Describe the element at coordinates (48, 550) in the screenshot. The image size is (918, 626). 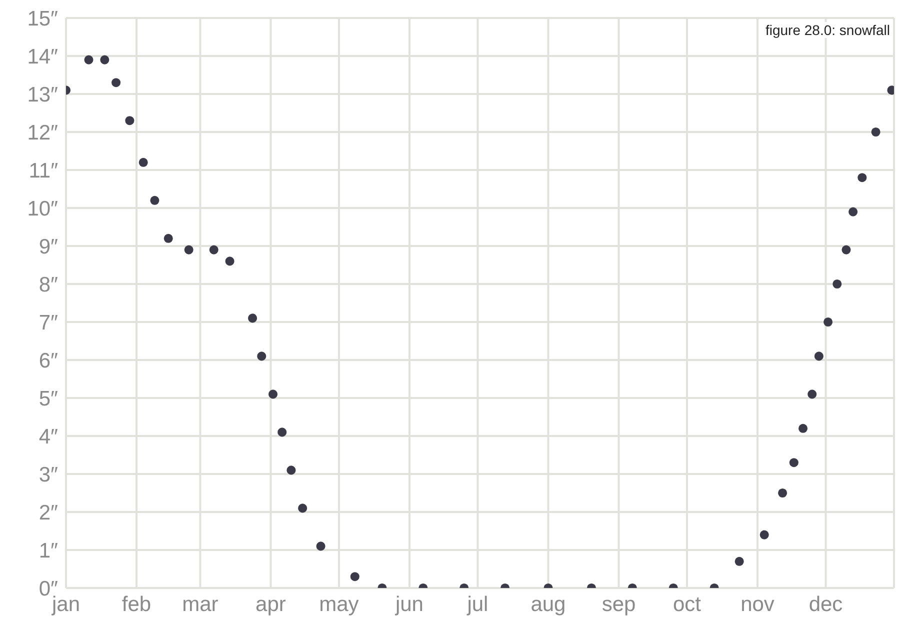
I see `y-tick-label: 1″` at that location.